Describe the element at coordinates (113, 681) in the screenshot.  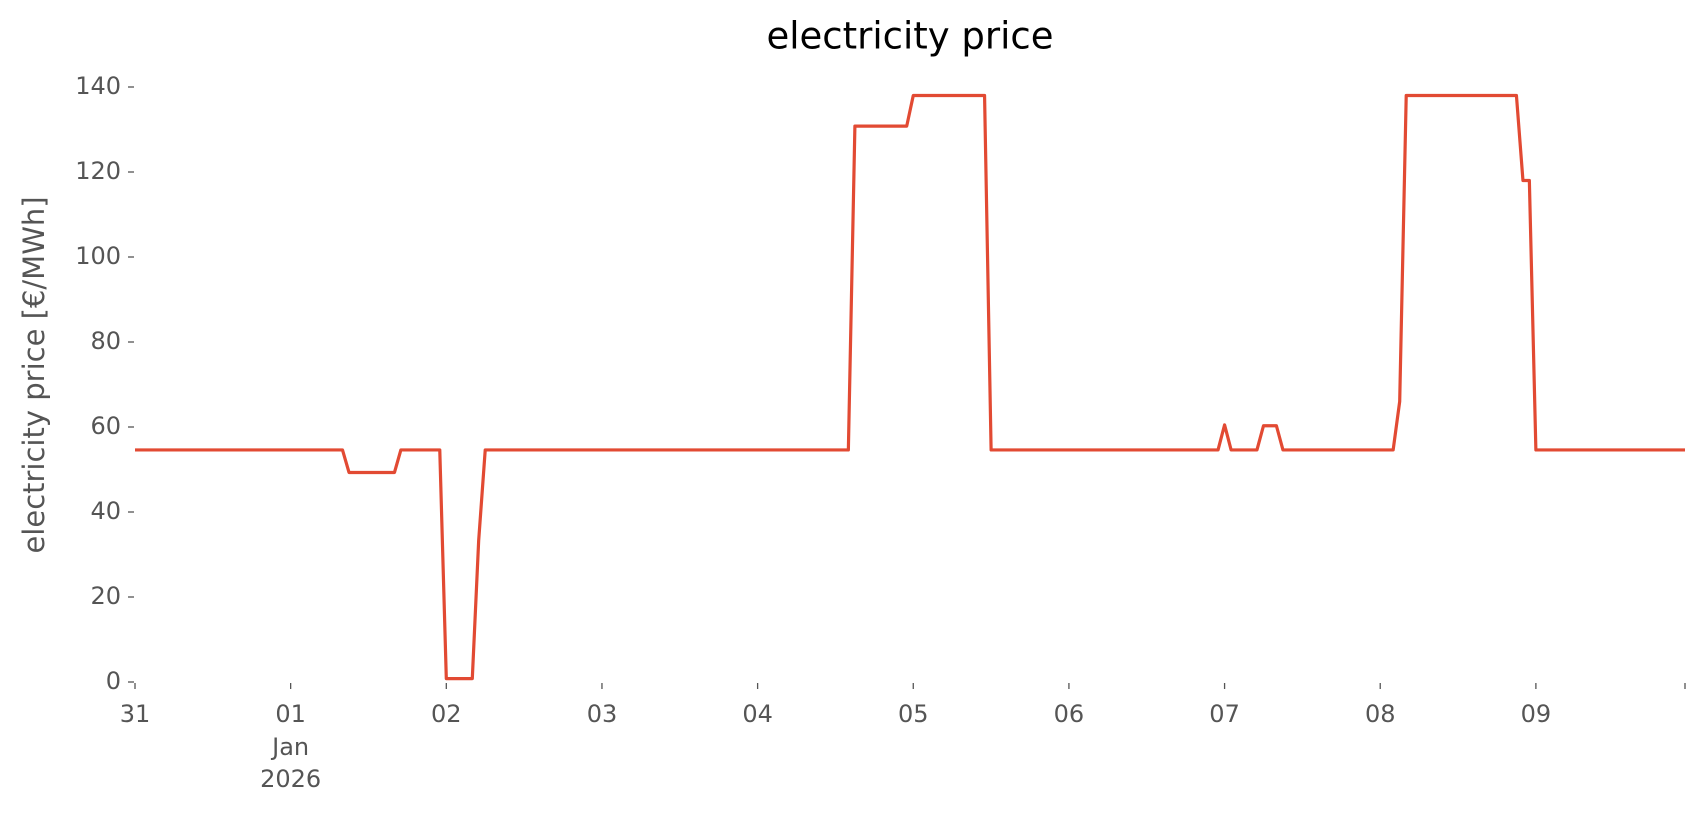
I see `y-tick-label: 0` at that location.